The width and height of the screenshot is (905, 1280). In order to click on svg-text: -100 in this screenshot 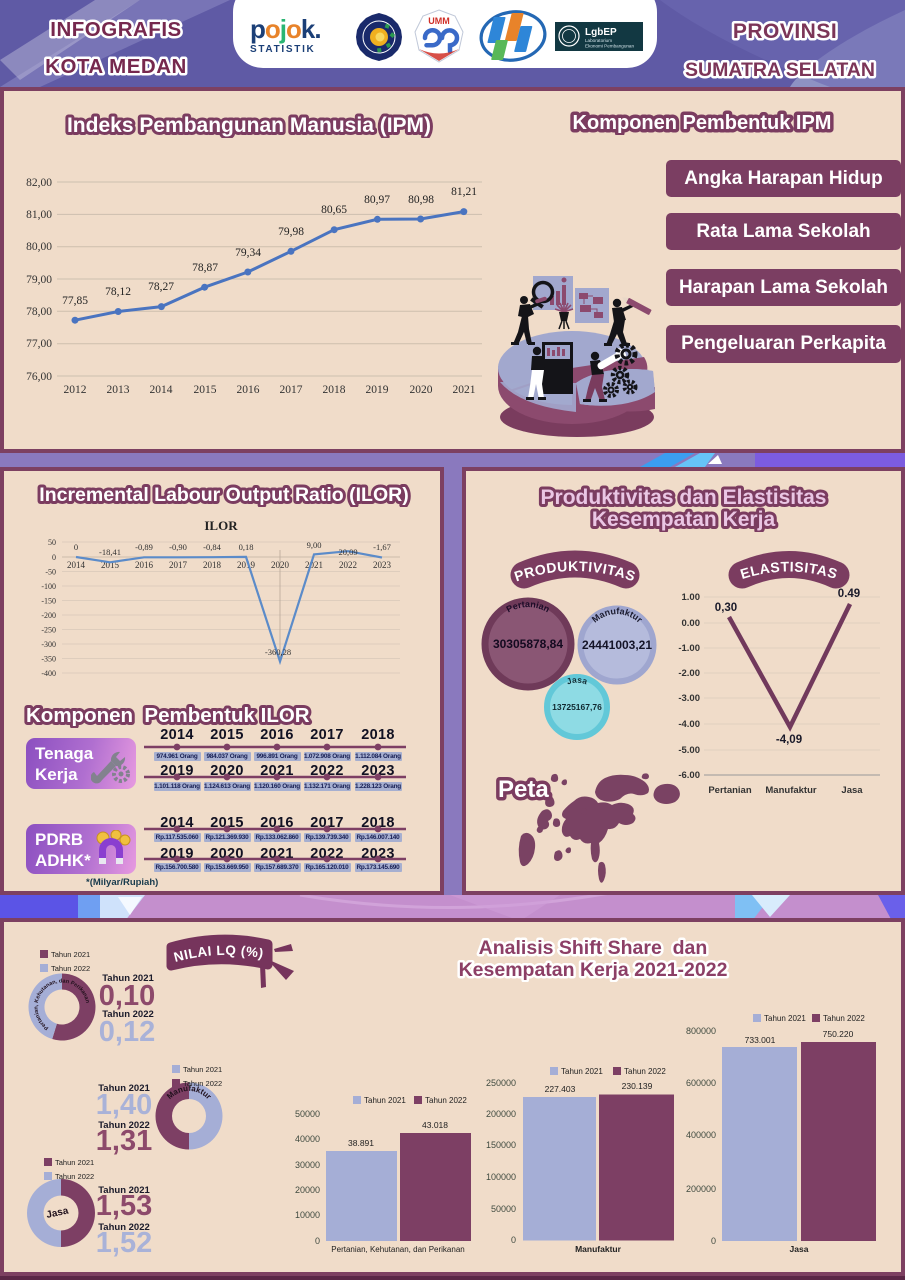, I will do `click(48, 586)`.